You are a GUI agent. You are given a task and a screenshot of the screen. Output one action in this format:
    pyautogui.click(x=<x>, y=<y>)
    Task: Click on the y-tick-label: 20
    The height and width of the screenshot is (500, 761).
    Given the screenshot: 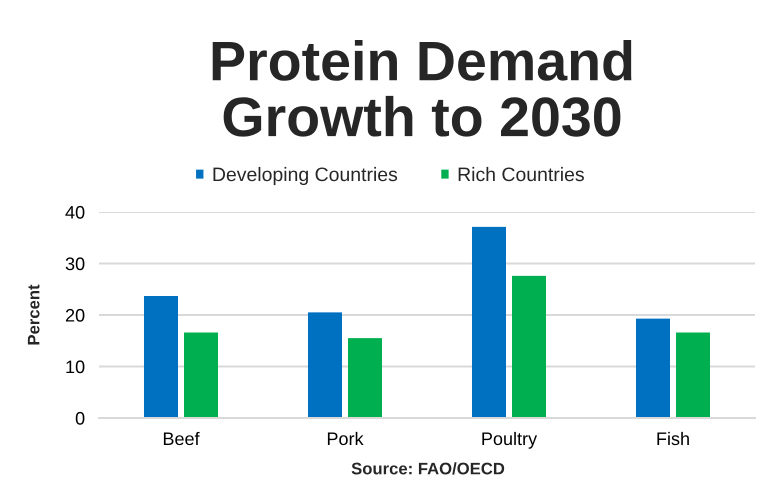 What is the action you would take?
    pyautogui.click(x=75, y=315)
    